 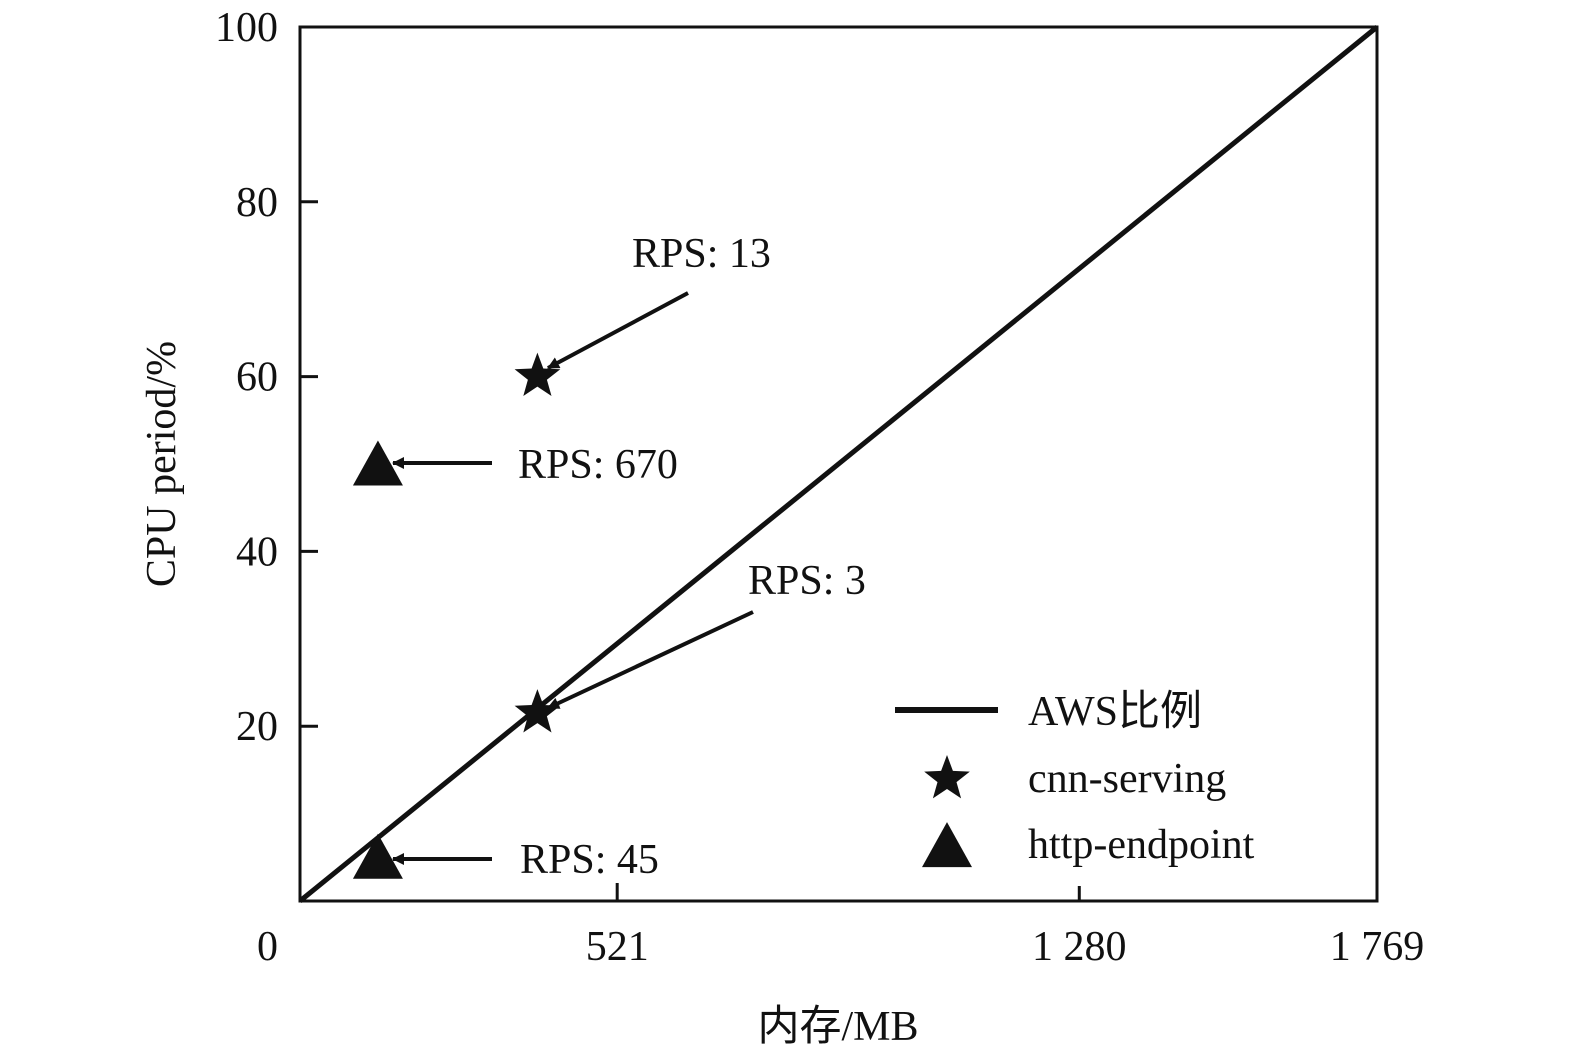 What do you see at coordinates (246, 28) in the screenshot?
I see `y-tick-label: 100` at bounding box center [246, 28].